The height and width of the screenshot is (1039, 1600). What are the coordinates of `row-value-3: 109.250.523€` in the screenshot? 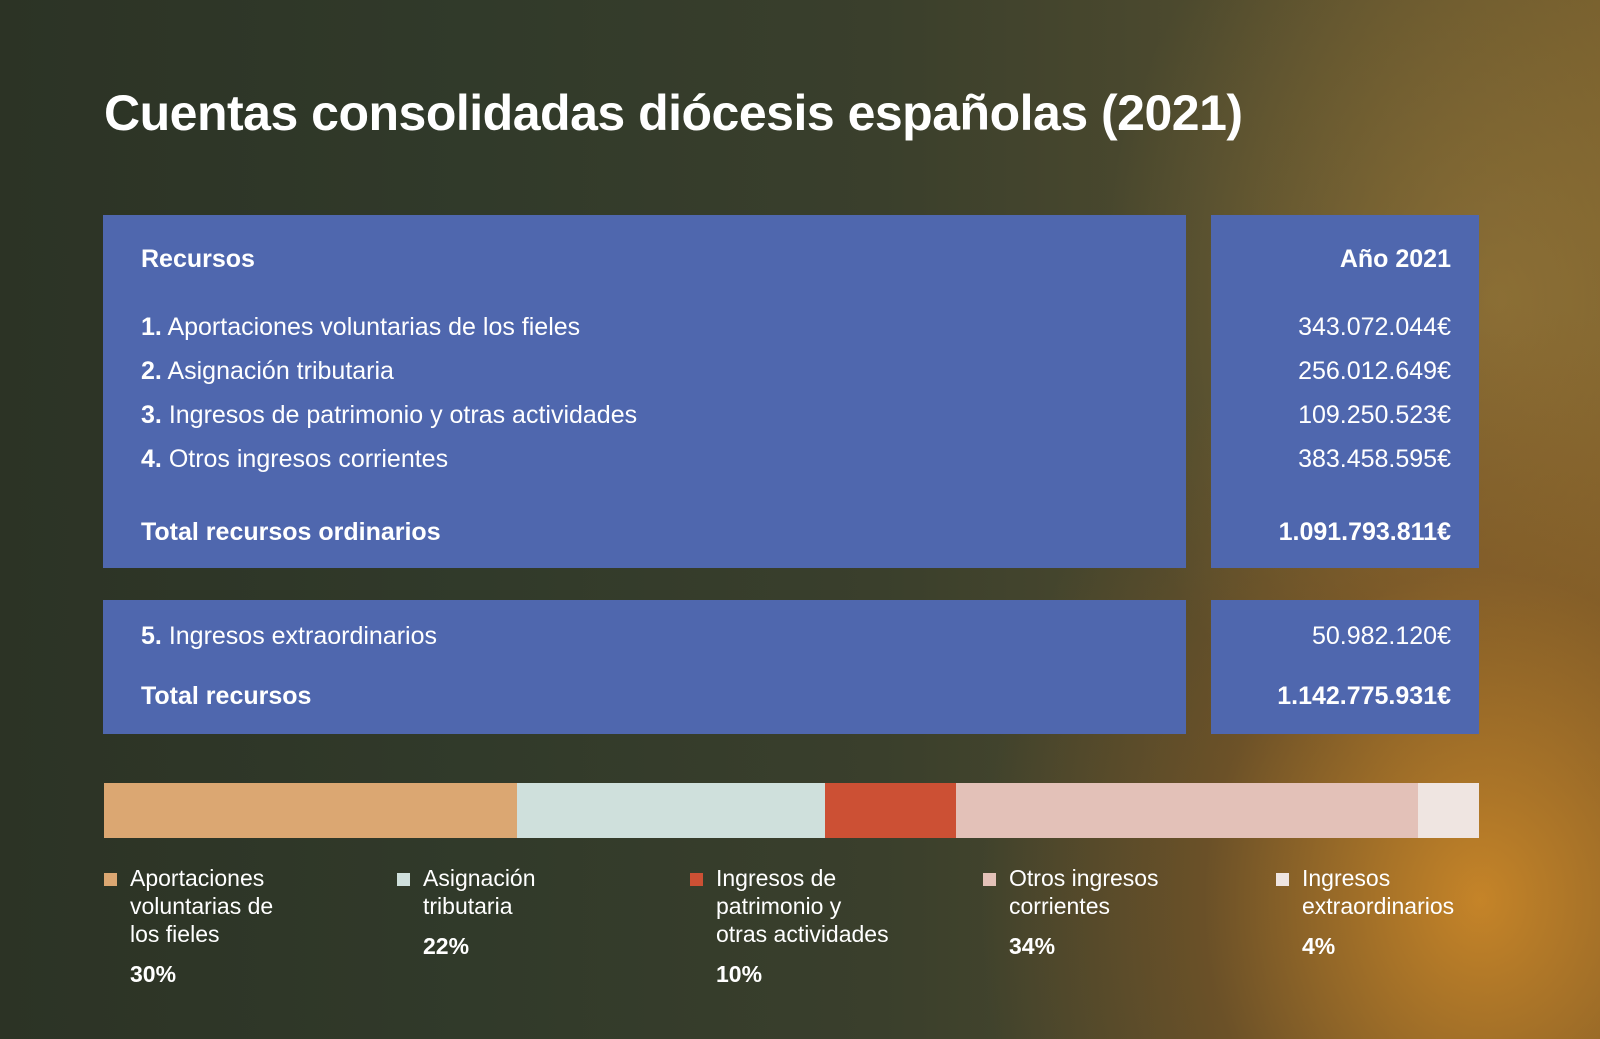 It's located at (1374, 415).